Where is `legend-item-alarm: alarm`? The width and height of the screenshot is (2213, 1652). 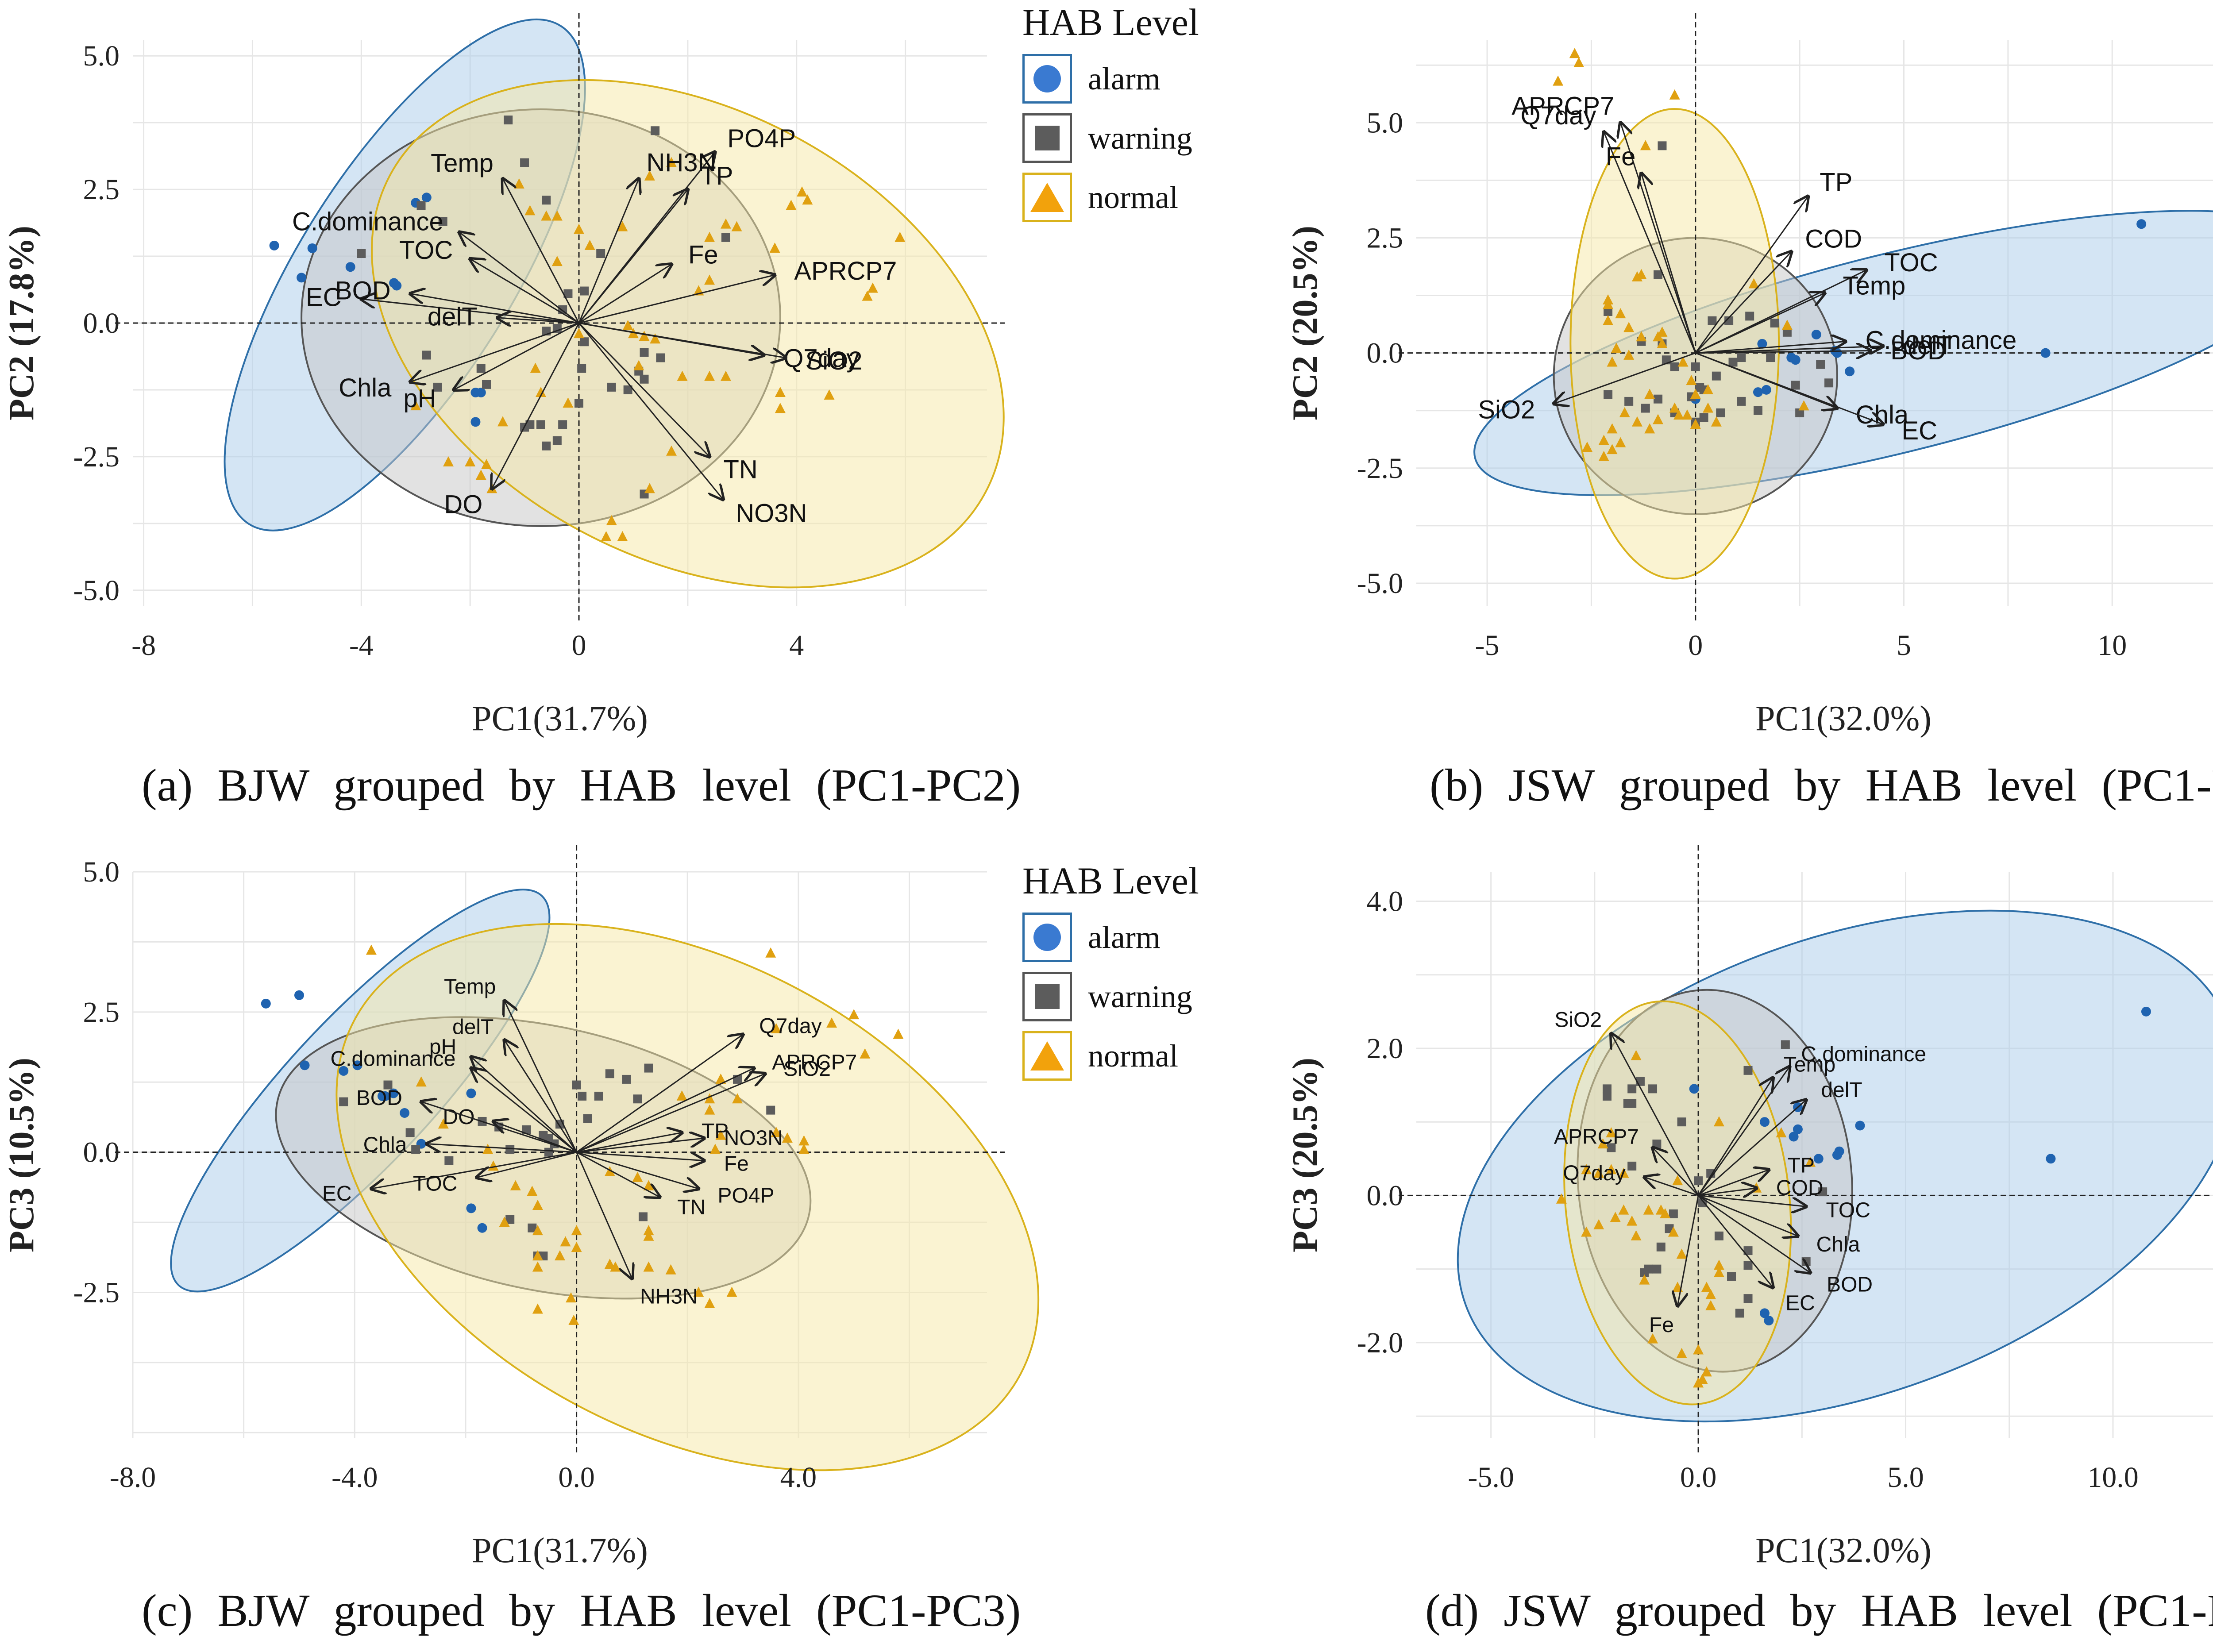 legend-item-alarm: alarm is located at coordinates (1110, 938).